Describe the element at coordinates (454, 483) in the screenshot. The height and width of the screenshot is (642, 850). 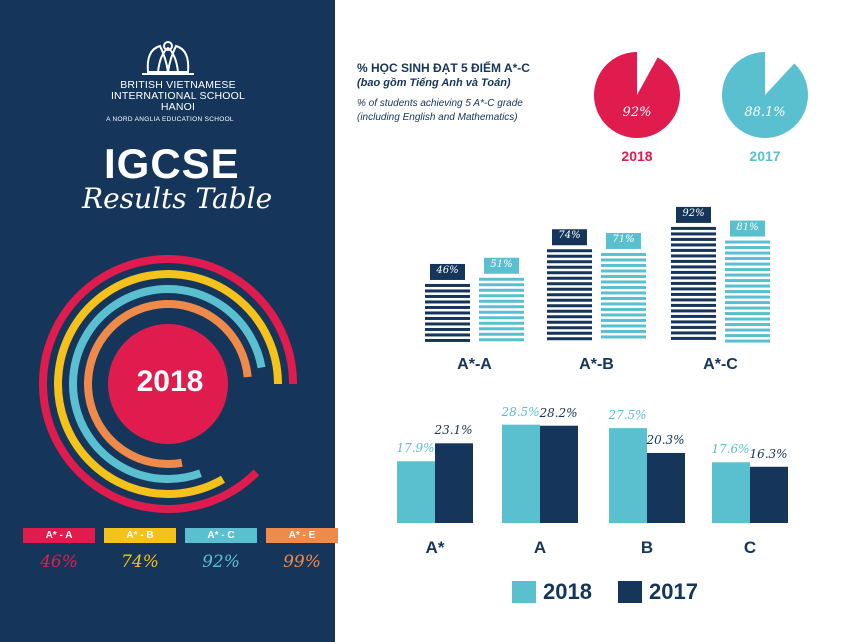
I see `bar-2017-A*` at that location.